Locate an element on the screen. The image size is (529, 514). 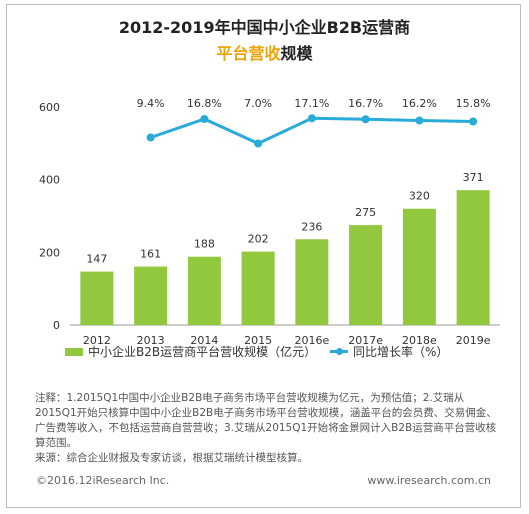
legend-swatch-line is located at coordinates (339, 351).